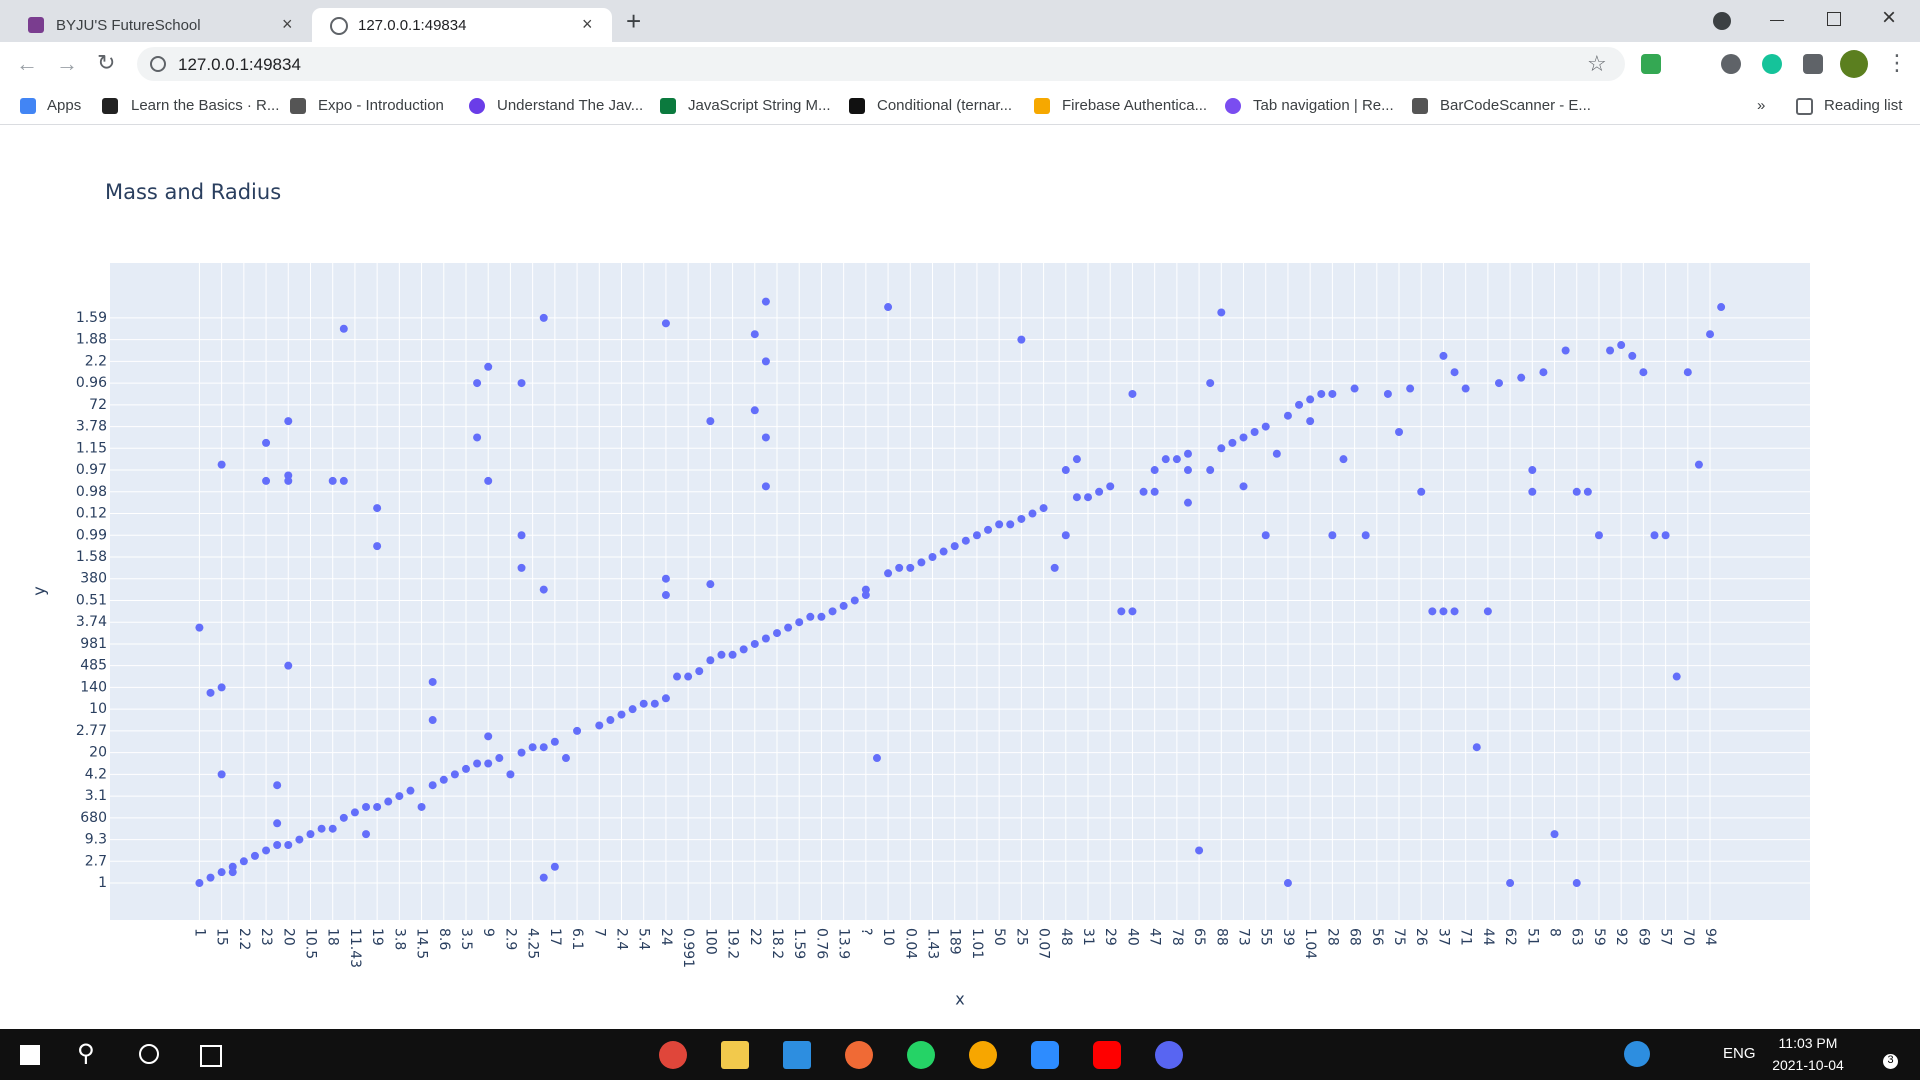 The width and height of the screenshot is (1920, 1080). What do you see at coordinates (1808, 1065) in the screenshot?
I see `clock-date: 2021-10-04` at bounding box center [1808, 1065].